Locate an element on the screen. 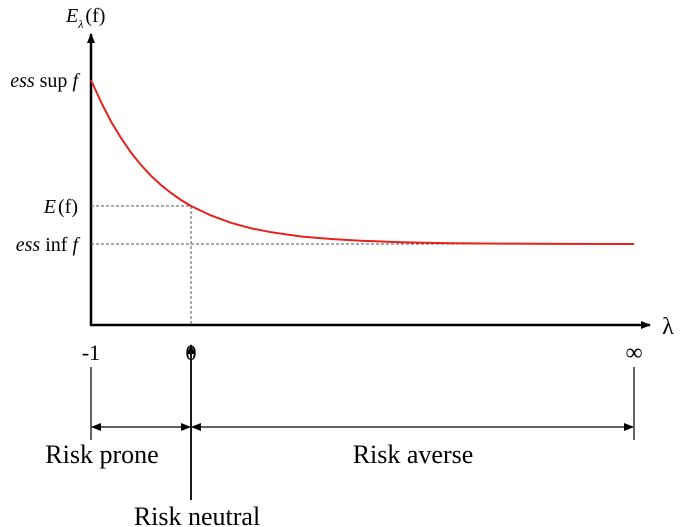 The width and height of the screenshot is (685, 527). level-label: ess inf f is located at coordinates (48, 245).